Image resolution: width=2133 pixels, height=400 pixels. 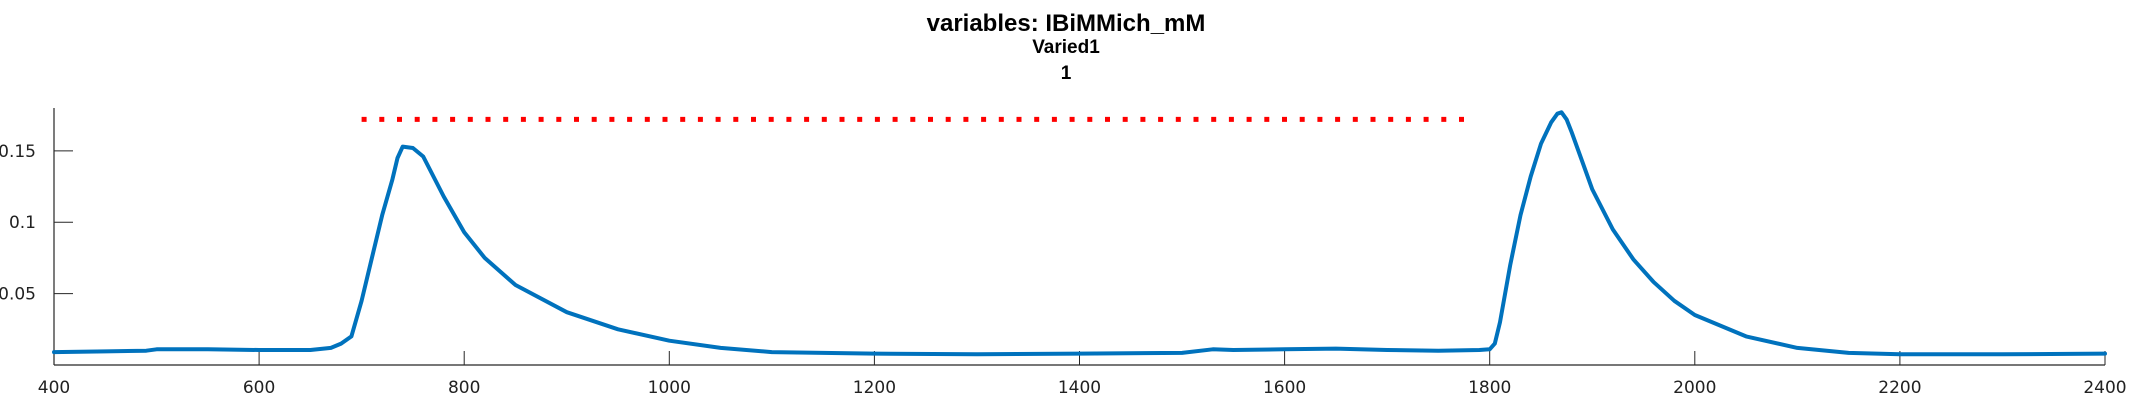 I want to click on chart-subtitle-2: 1, so click(x=1066, y=73).